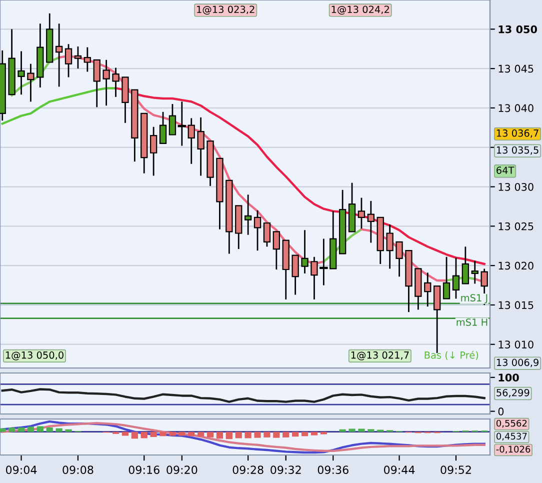 The image size is (542, 483). What do you see at coordinates (516, 305) in the screenshot?
I see `y-tick-label: 13 015` at bounding box center [516, 305].